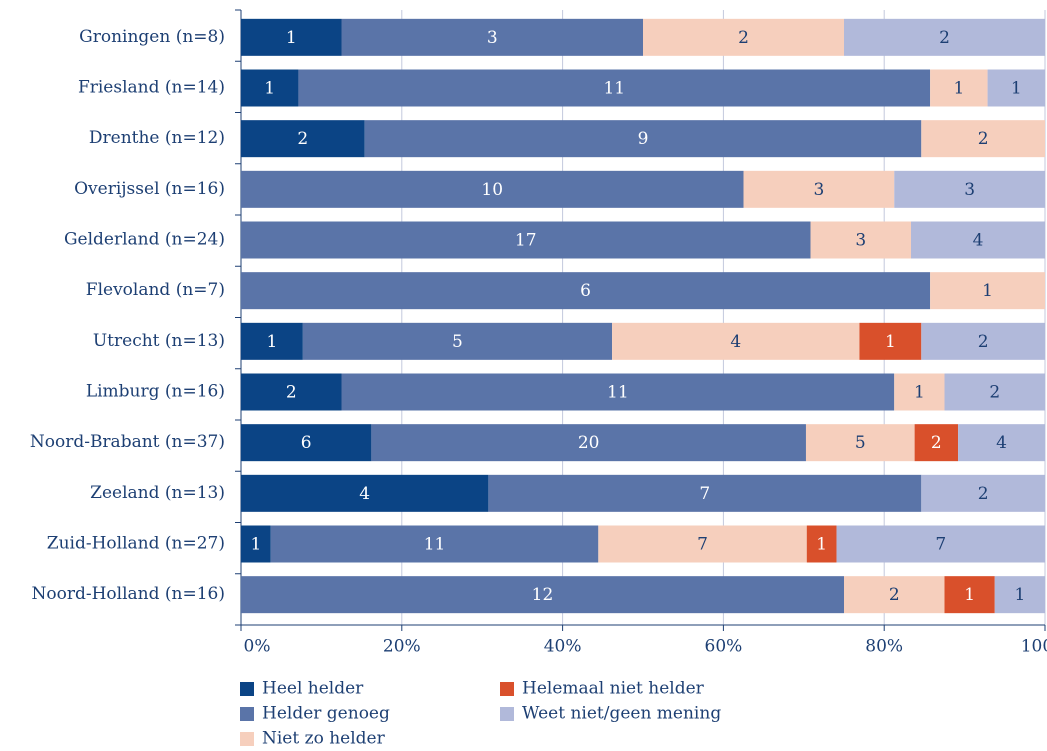  What do you see at coordinates (257, 647) in the screenshot?
I see `x-tick-label: 0%` at bounding box center [257, 647].